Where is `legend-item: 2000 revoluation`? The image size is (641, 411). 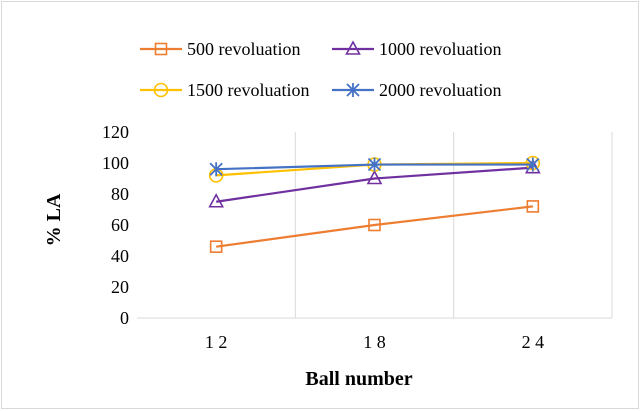 legend-item: 2000 revoluation is located at coordinates (416, 90).